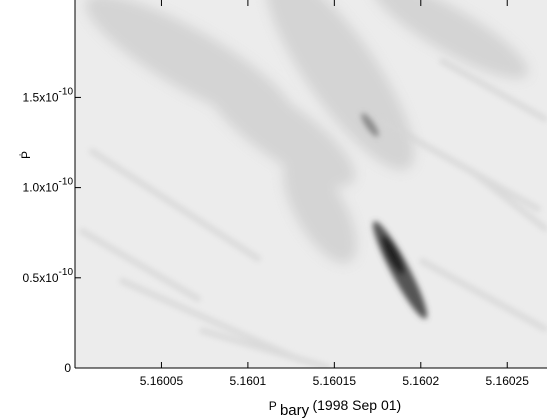 Image resolution: width=547 pixels, height=418 pixels. What do you see at coordinates (41, 188) in the screenshot?
I see `y-tick-mantissa: 1.0x10` at bounding box center [41, 188].